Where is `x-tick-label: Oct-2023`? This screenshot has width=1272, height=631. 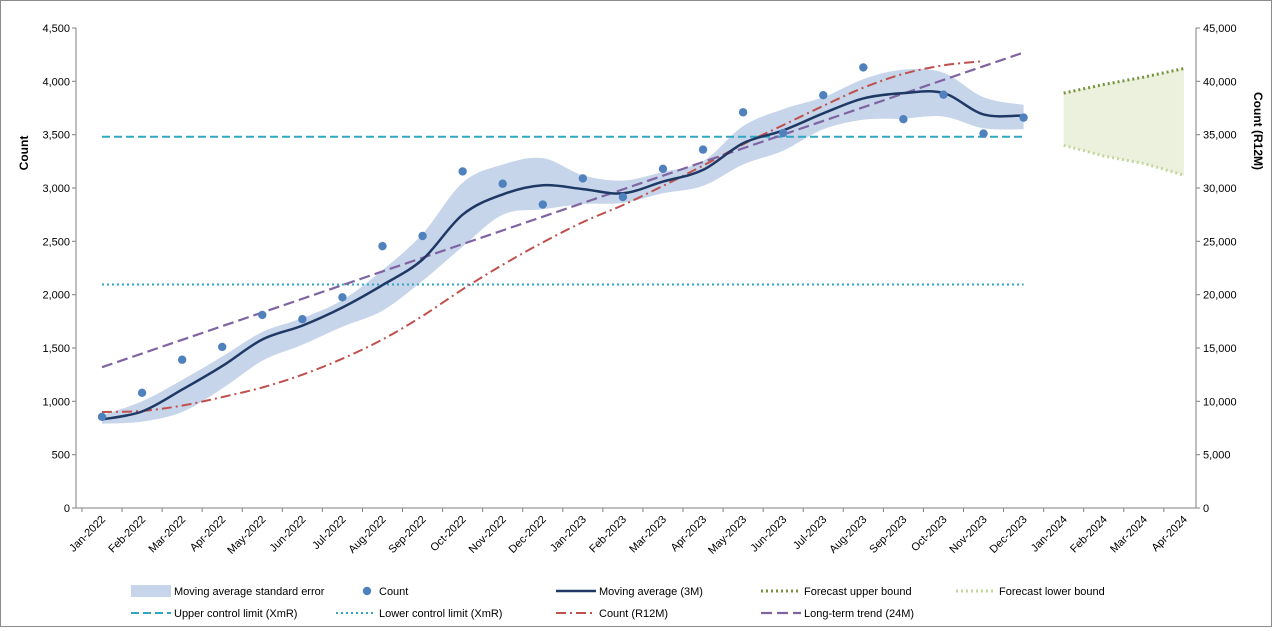 x-tick-label: Oct-2023 is located at coordinates (929, 534).